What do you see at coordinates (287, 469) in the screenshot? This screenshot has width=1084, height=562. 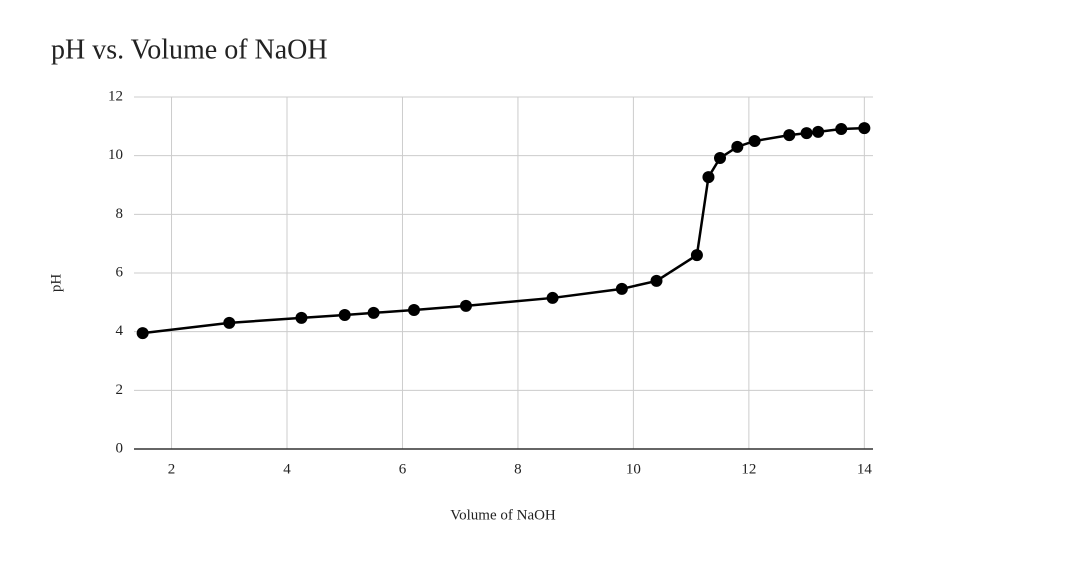 I see `x-tick-label: 4` at bounding box center [287, 469].